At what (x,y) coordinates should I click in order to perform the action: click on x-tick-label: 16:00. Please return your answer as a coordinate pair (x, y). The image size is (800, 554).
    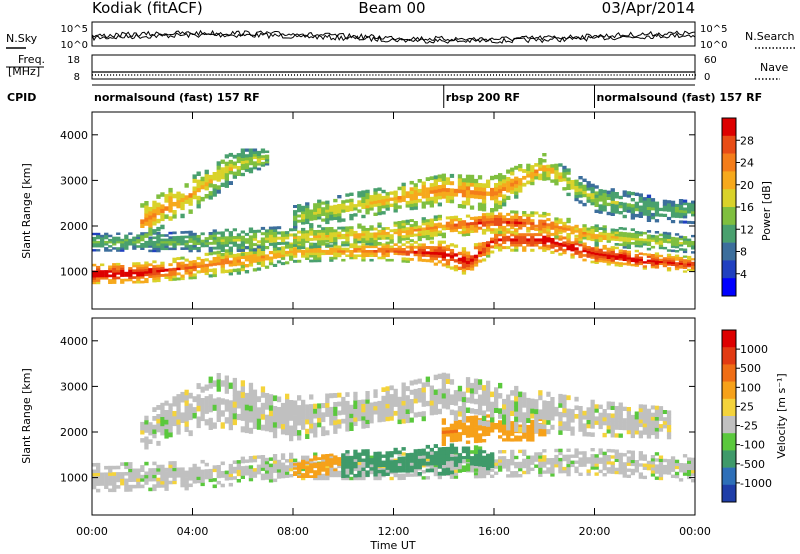
    Looking at the image, I should click on (494, 531).